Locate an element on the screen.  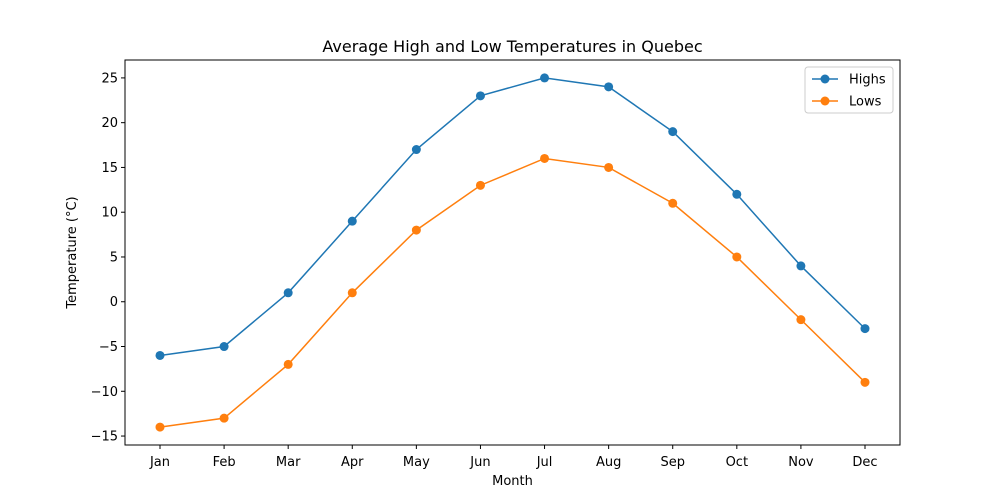
x-tick-label: Jan is located at coordinates (159, 462).